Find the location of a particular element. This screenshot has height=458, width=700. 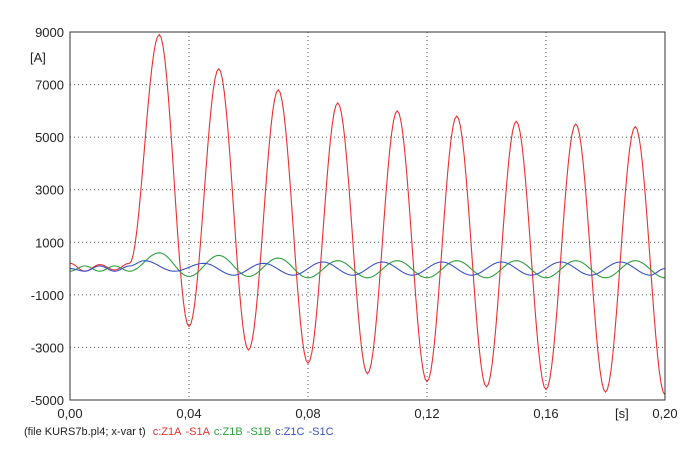

x-tick-label: 0,08 is located at coordinates (307, 413).